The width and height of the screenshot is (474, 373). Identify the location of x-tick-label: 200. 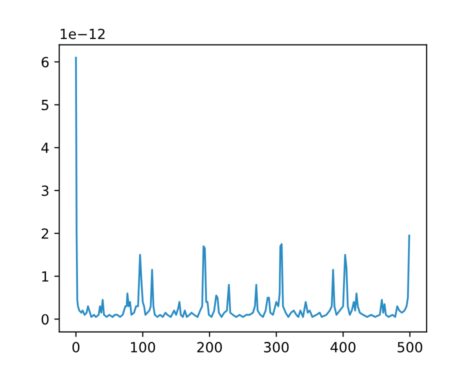
(209, 347).